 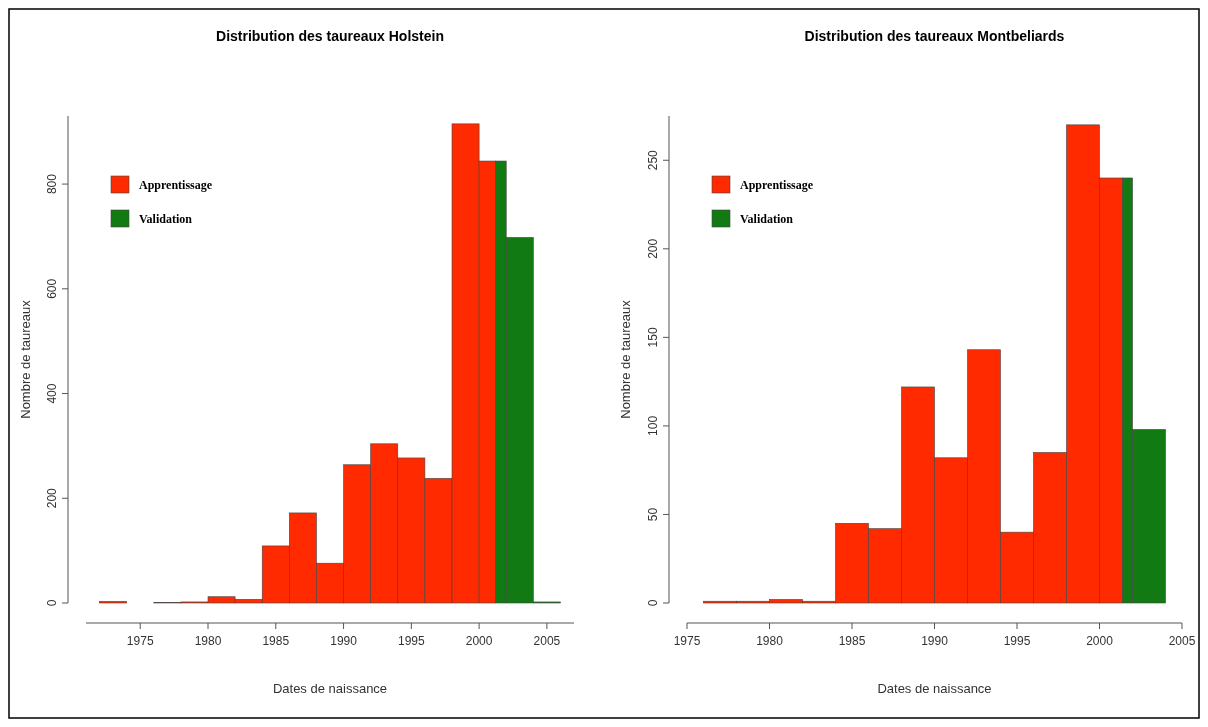 What do you see at coordinates (330, 36) in the screenshot?
I see `chart-title: Distribution des taureaux Holstein` at bounding box center [330, 36].